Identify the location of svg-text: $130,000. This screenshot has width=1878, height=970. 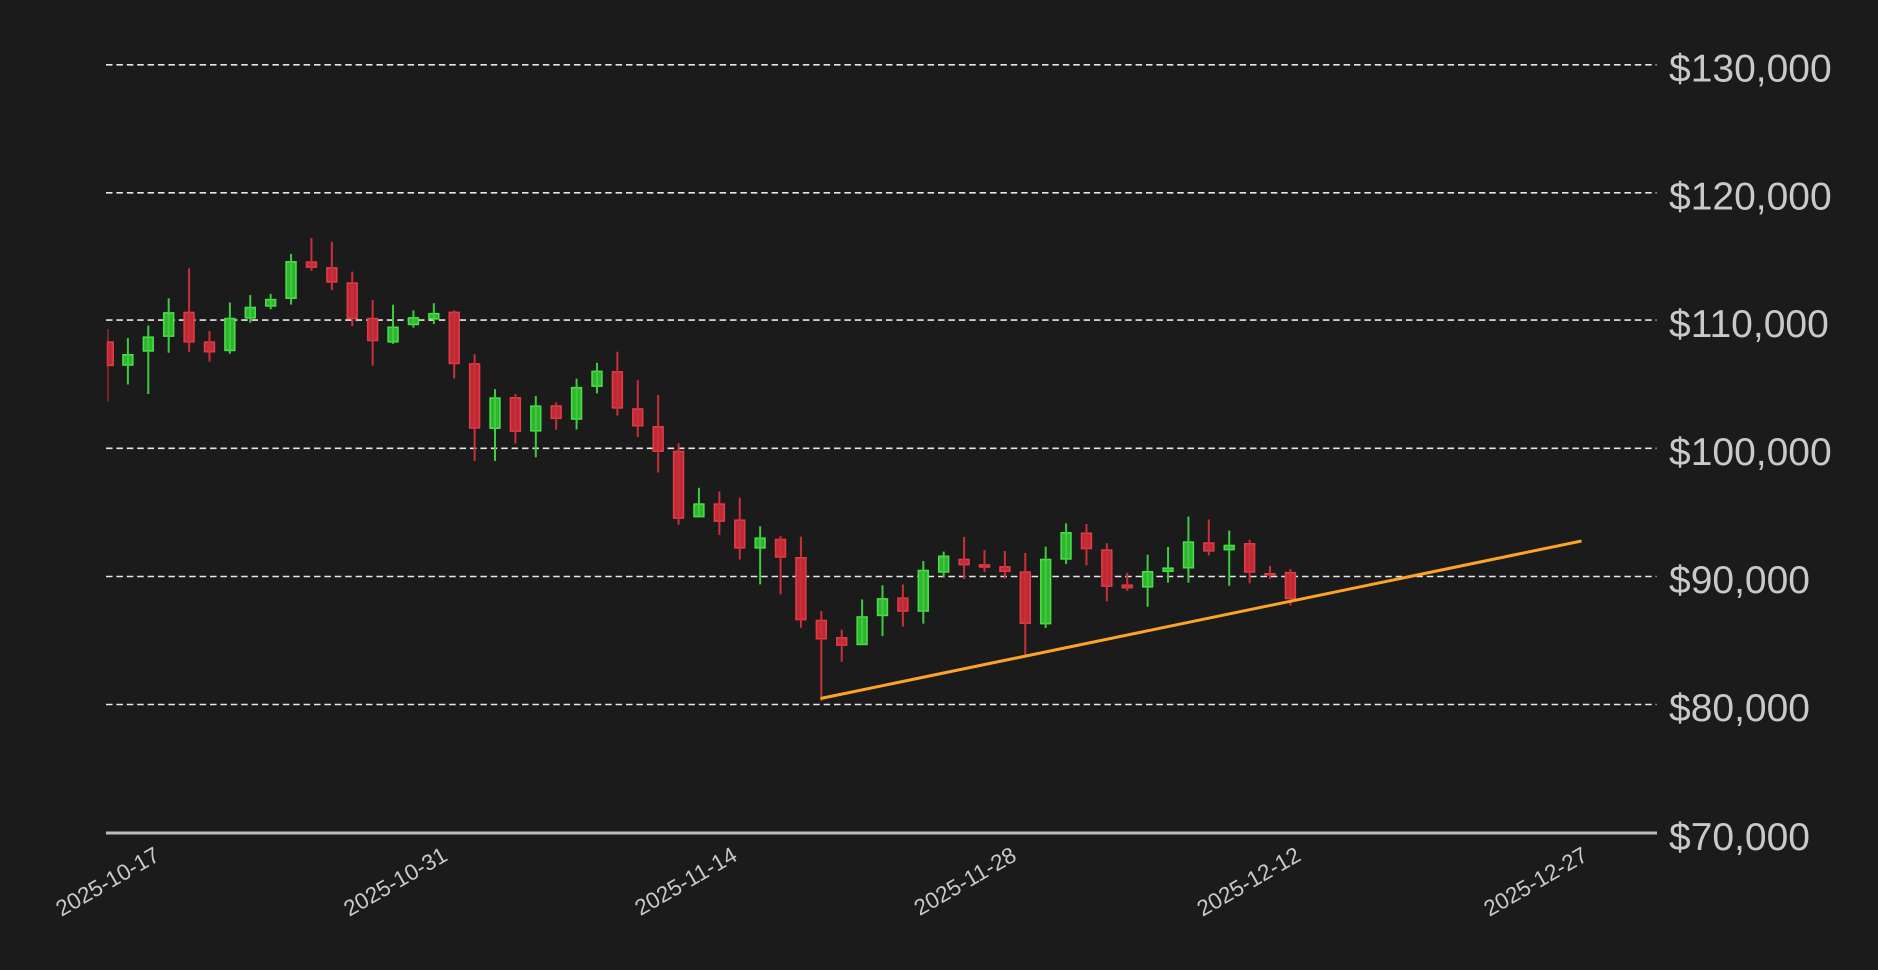
(1750, 69).